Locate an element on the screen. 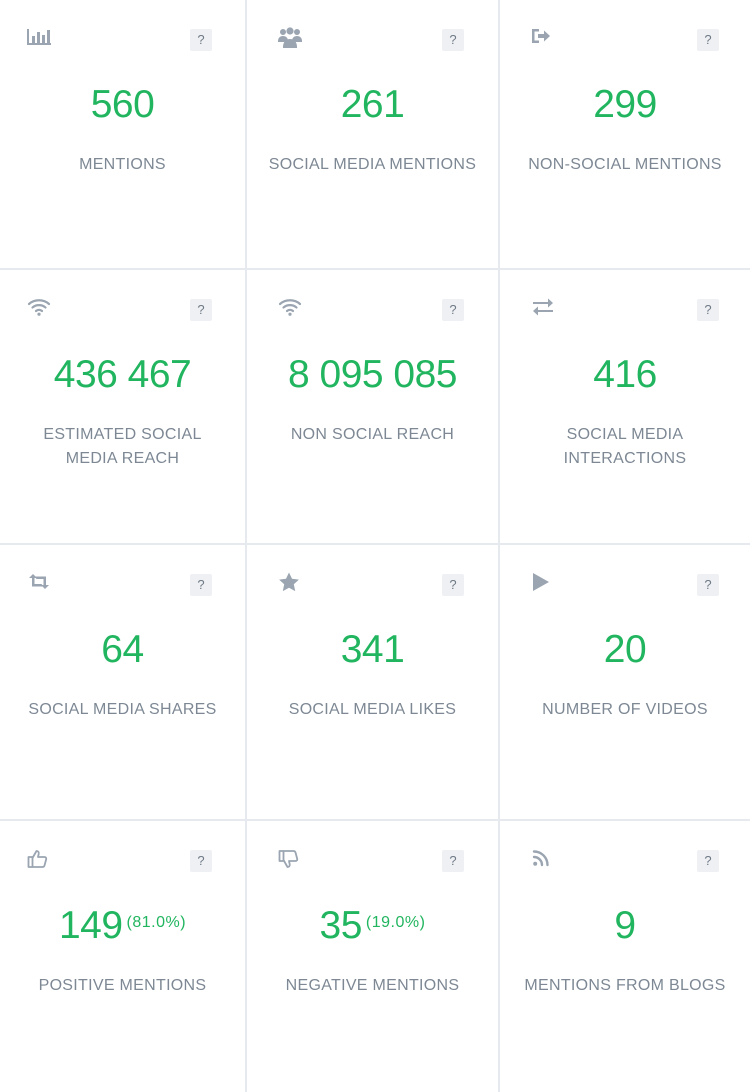  stat-label: NEGATIVE MENTIONS is located at coordinates (372, 985).